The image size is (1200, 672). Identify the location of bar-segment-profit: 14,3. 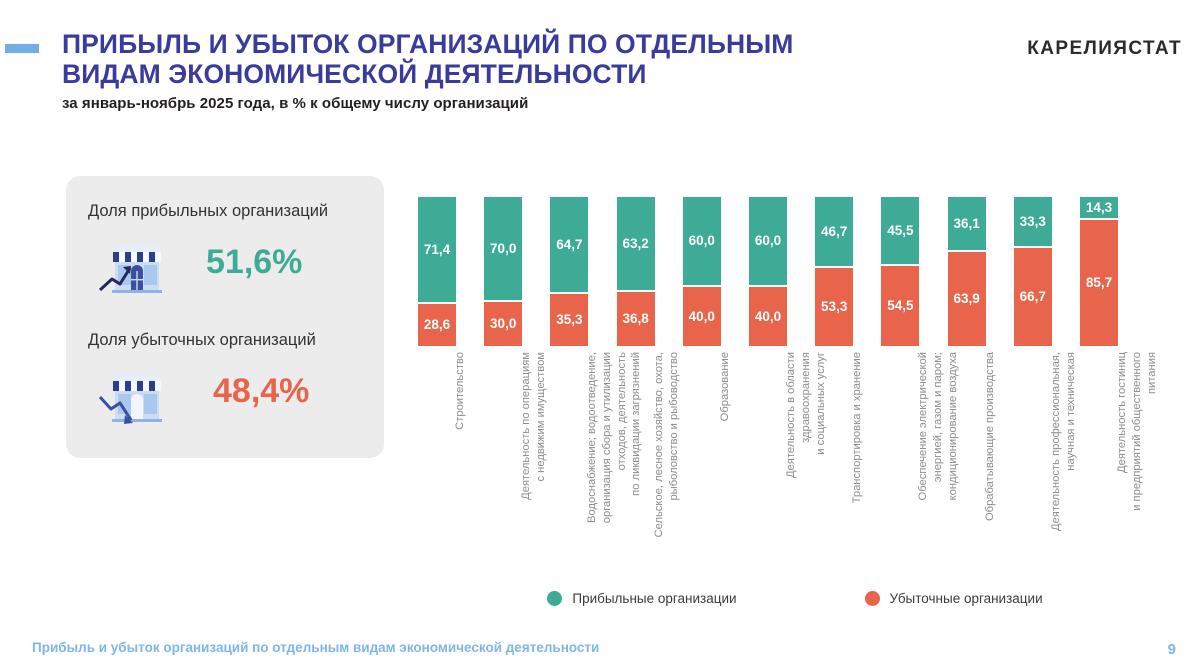
(1099, 208).